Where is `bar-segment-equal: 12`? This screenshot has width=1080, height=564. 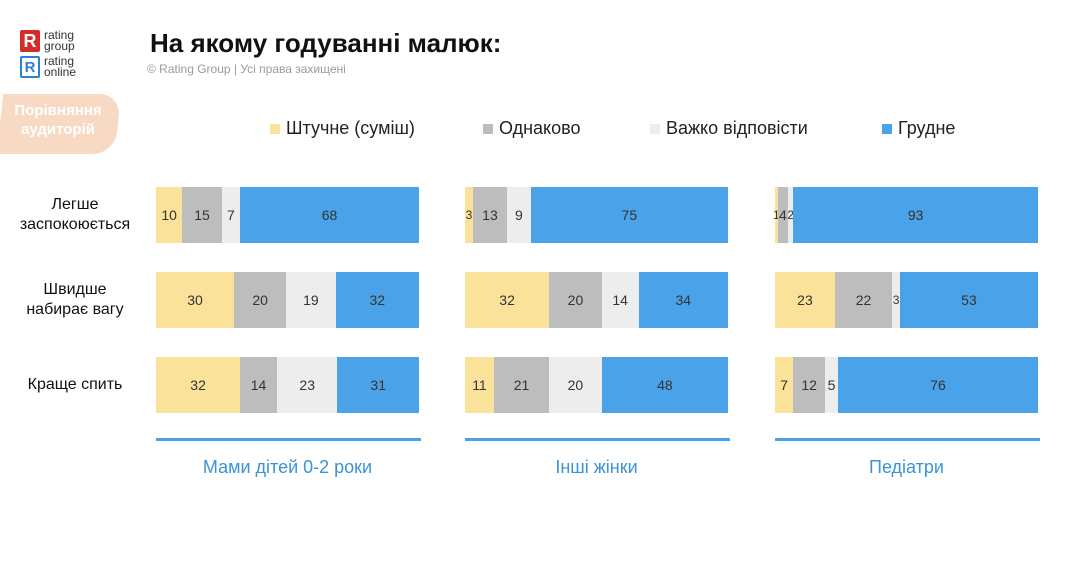 bar-segment-equal: 12 is located at coordinates (809, 385).